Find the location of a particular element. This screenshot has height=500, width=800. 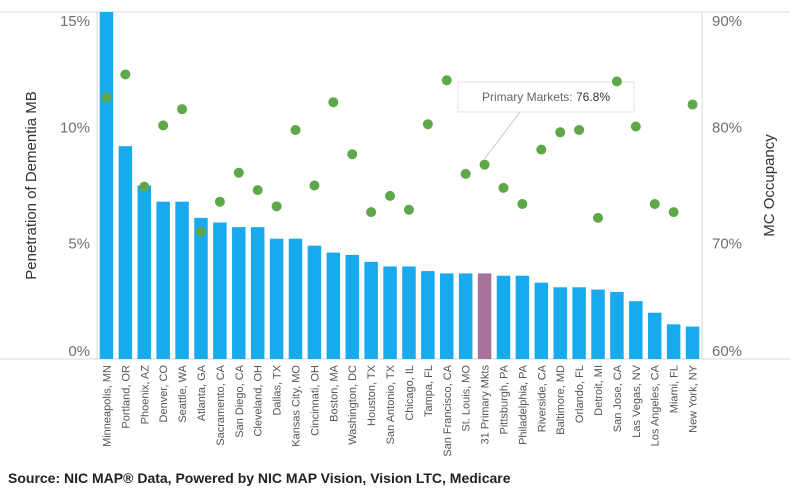

category-label: New York, NY is located at coordinates (694, 398).